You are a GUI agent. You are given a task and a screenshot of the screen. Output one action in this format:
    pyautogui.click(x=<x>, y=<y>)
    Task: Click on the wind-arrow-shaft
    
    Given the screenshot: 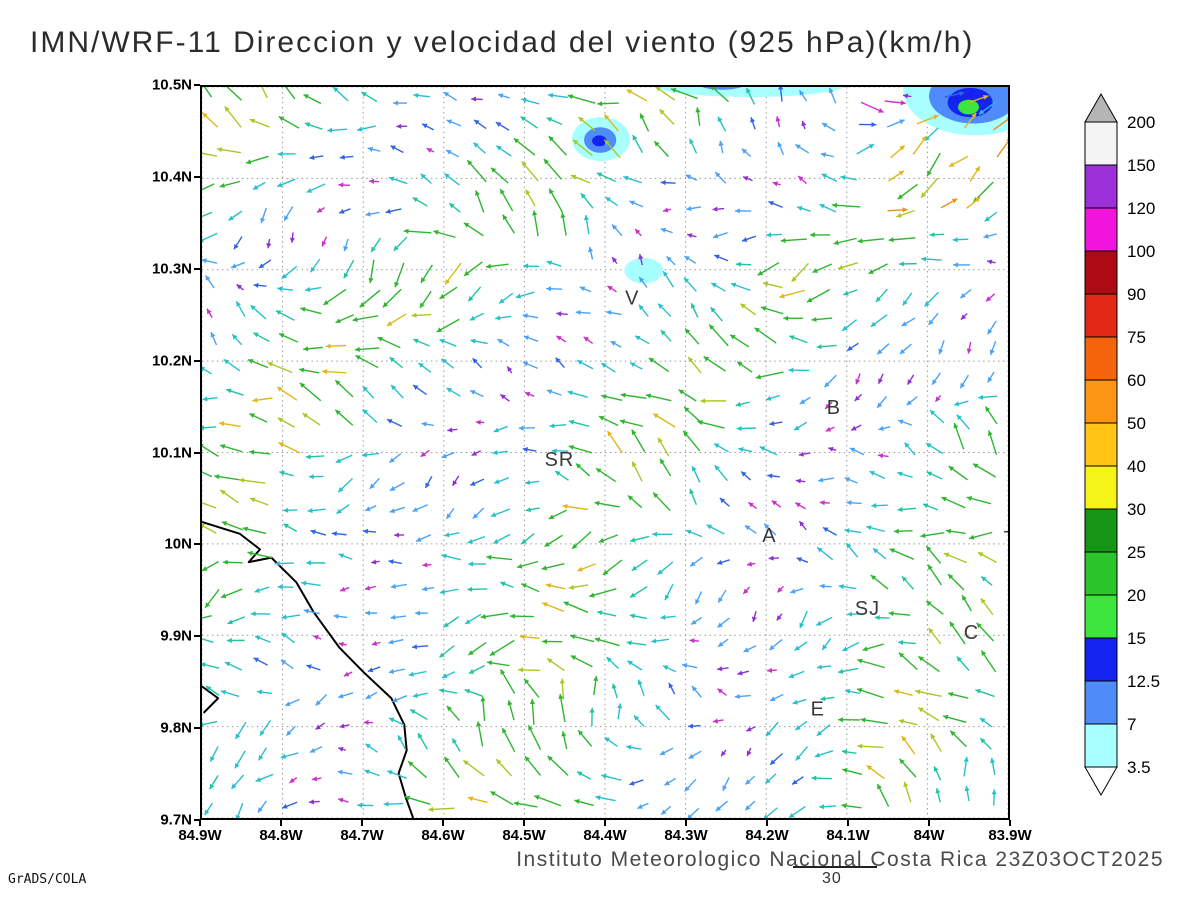 What is the action you would take?
    pyautogui.click(x=210, y=451)
    